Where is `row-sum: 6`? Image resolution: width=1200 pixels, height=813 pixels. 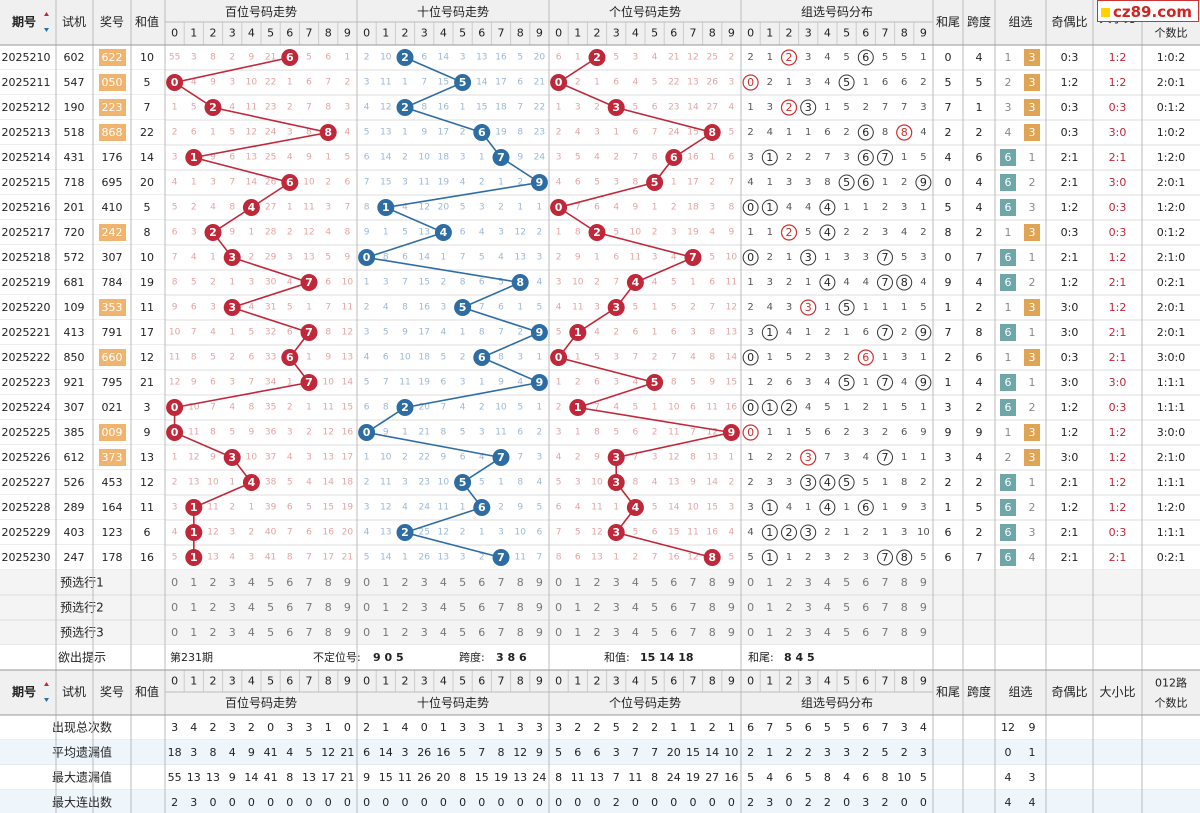
row-sum: 6 is located at coordinates (147, 532).